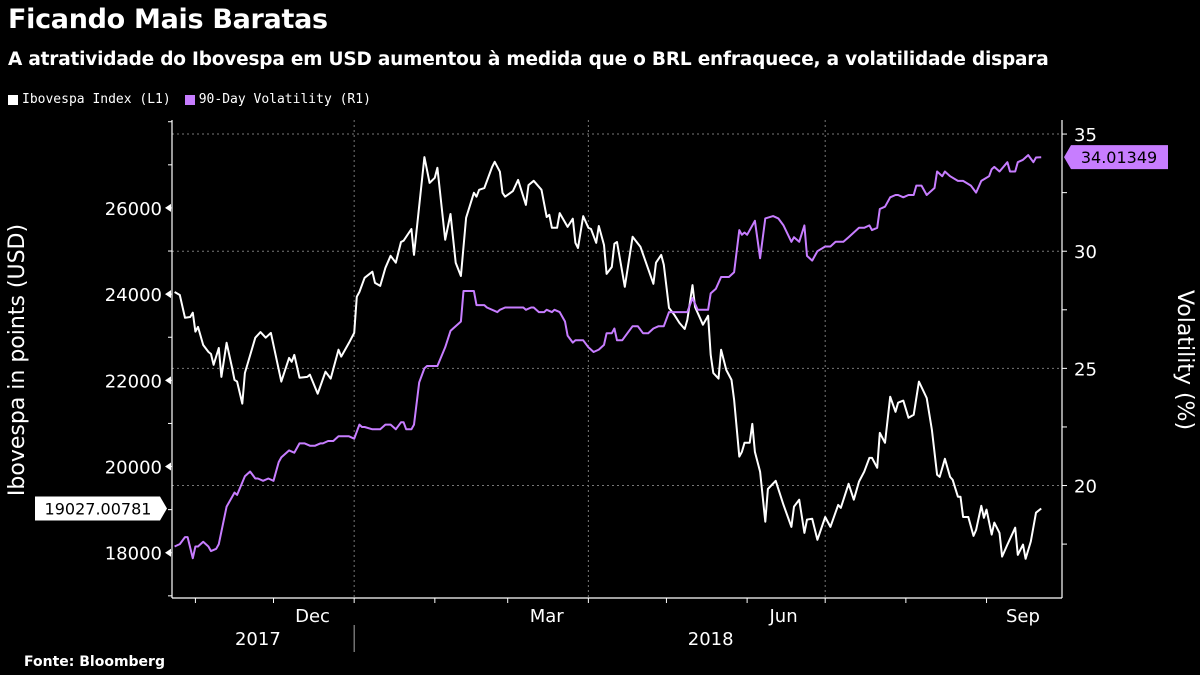 Image resolution: width=1200 pixels, height=675 pixels. I want to click on right-tick-label: 25, so click(1085, 369).